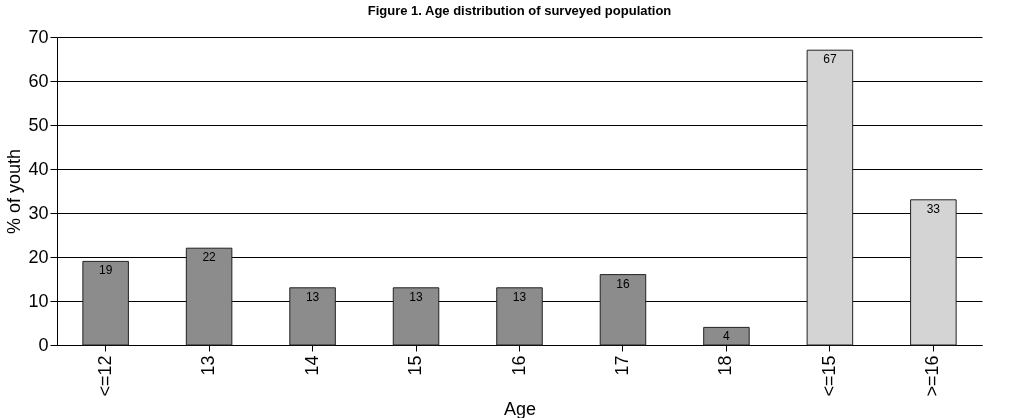  Describe the element at coordinates (415, 365) in the screenshot. I see `x-tick-label: 15` at that location.